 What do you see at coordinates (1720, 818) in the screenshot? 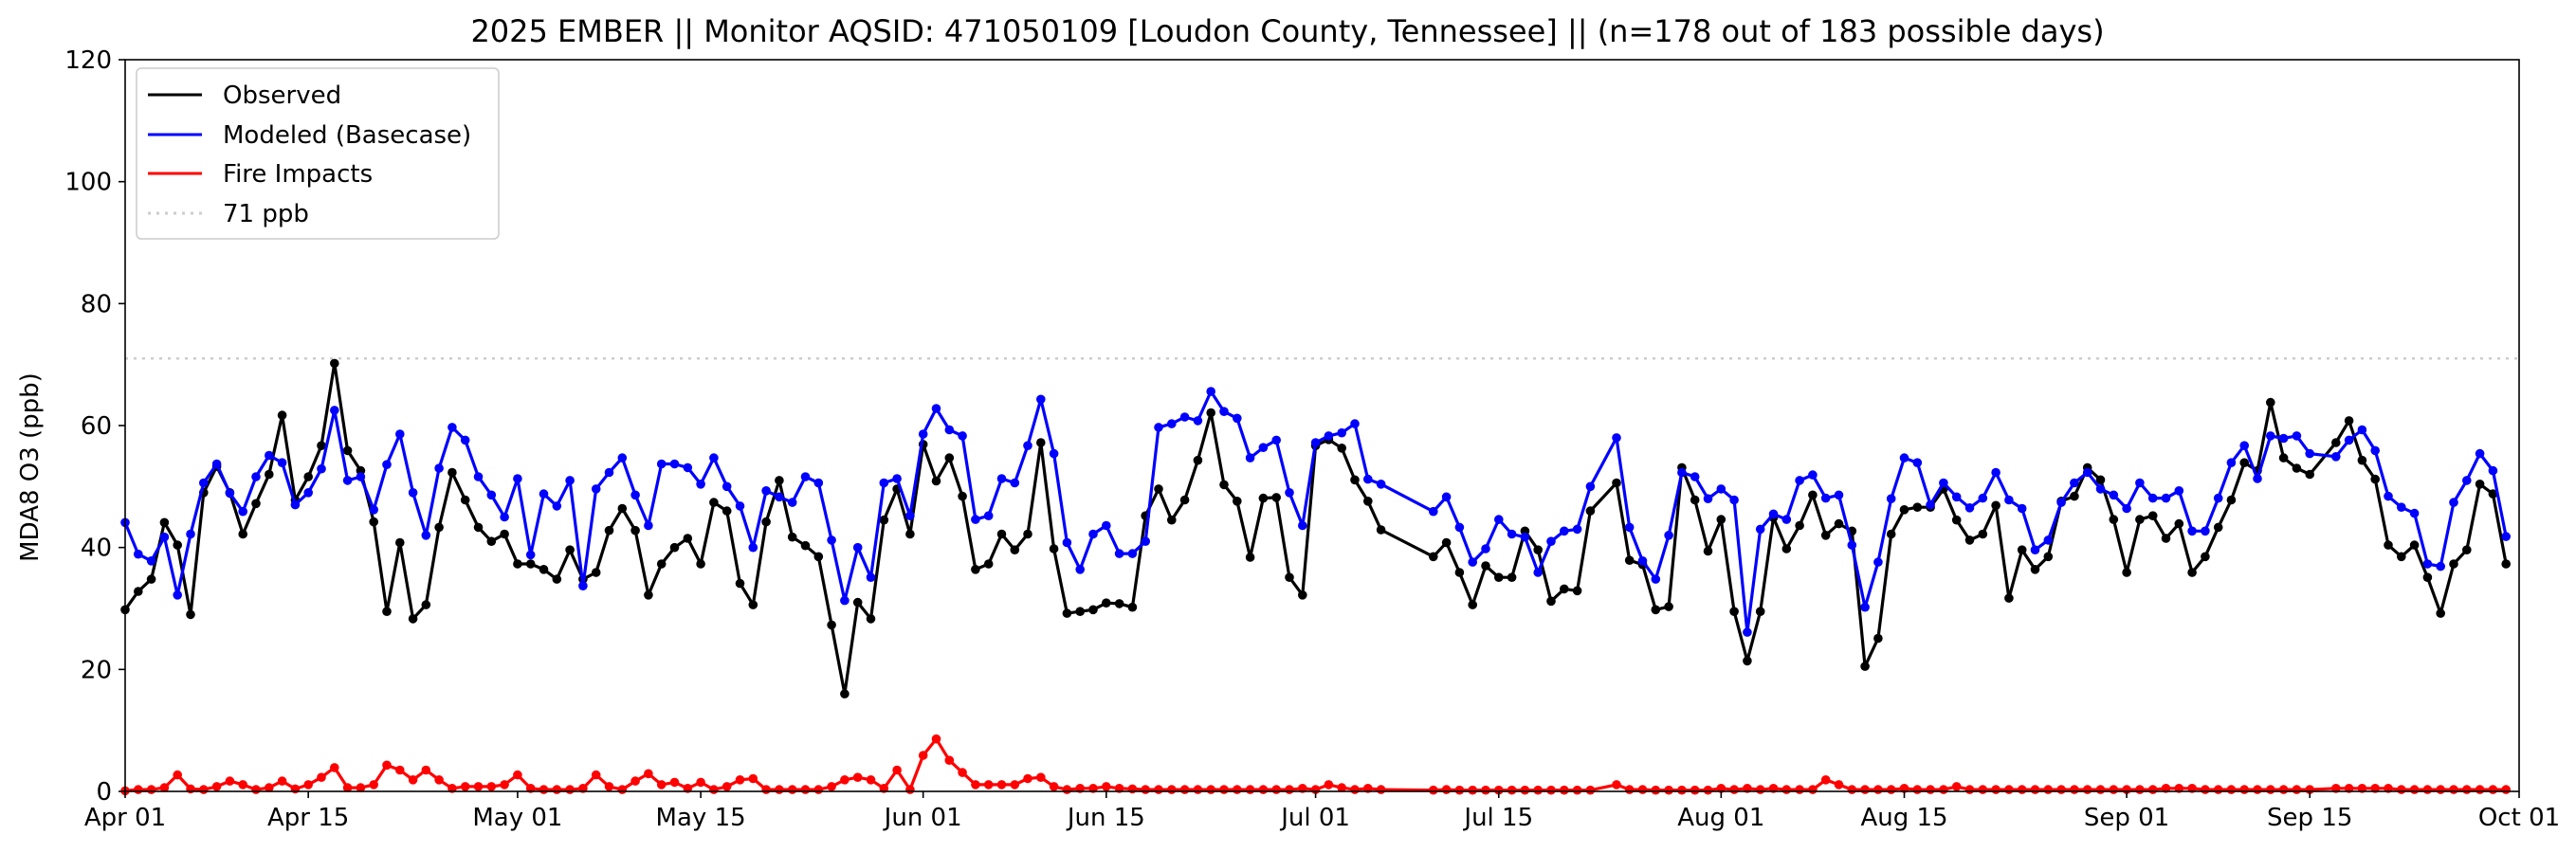
I see `x-tick-label: Aug 01` at bounding box center [1720, 818].